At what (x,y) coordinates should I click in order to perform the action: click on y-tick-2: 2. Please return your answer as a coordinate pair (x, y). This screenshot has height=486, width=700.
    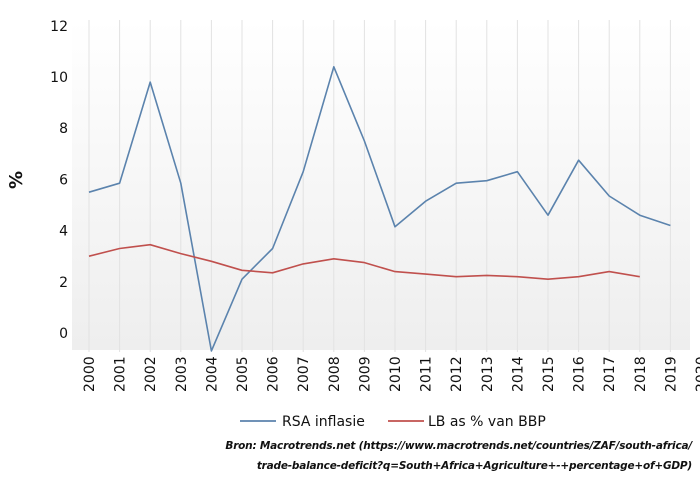
    Looking at the image, I should click on (63, 283).